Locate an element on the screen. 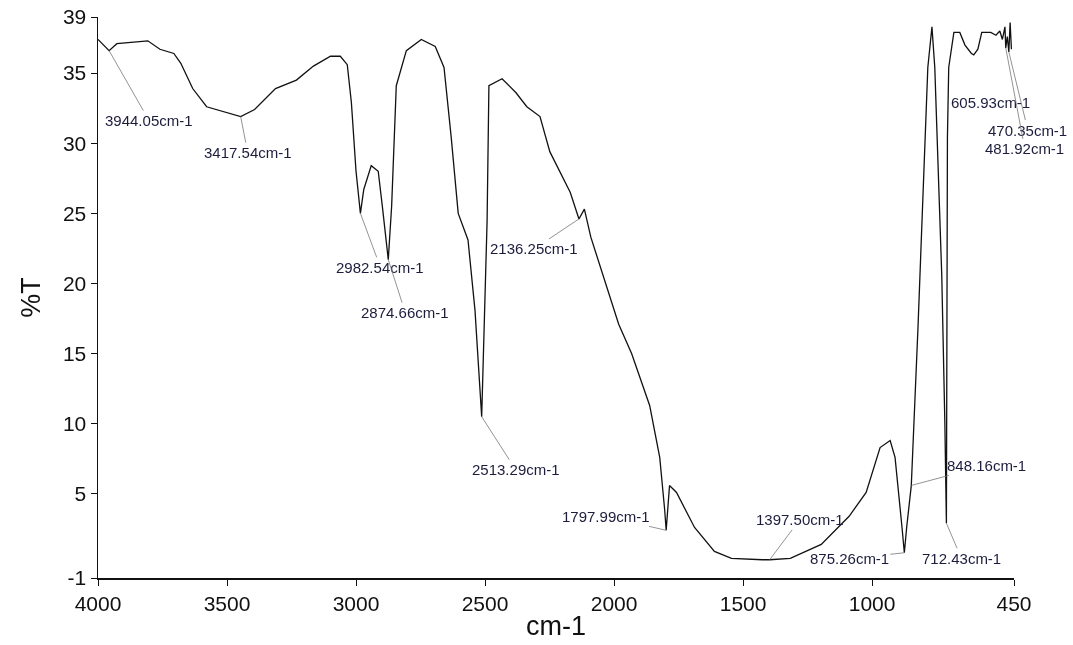 The height and width of the screenshot is (645, 1073). annotation: 3417.54cm-1 is located at coordinates (248, 152).